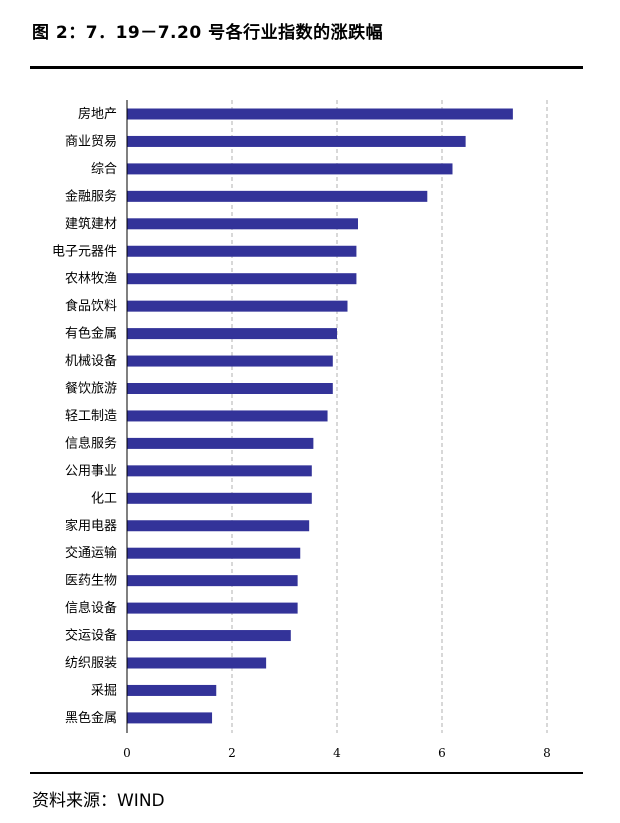 The height and width of the screenshot is (823, 620). What do you see at coordinates (306, 67) in the screenshot?
I see `top-rule` at bounding box center [306, 67].